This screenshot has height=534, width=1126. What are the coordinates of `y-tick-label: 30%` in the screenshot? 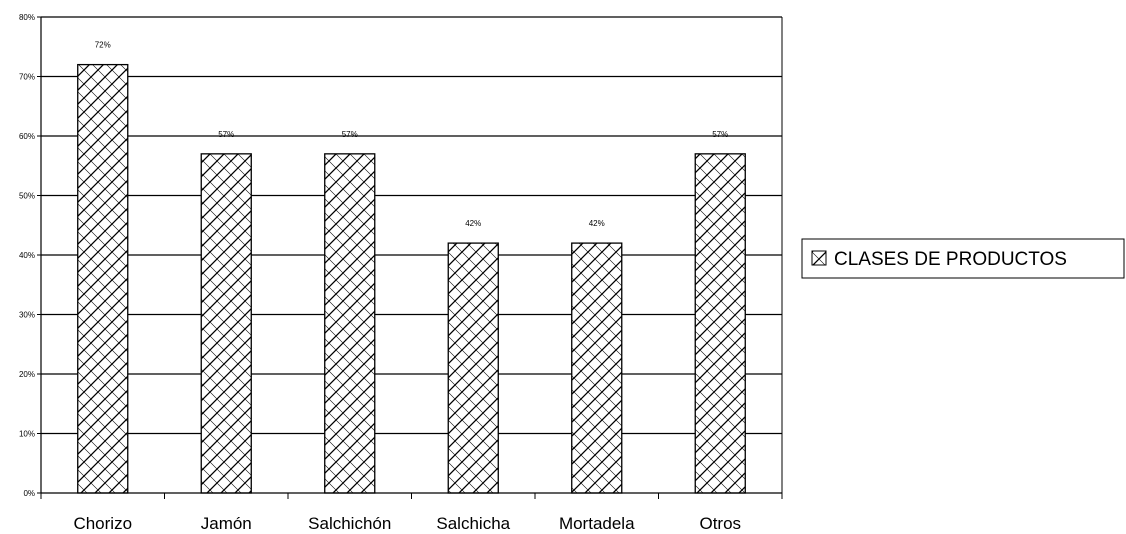 It's located at (27, 315).